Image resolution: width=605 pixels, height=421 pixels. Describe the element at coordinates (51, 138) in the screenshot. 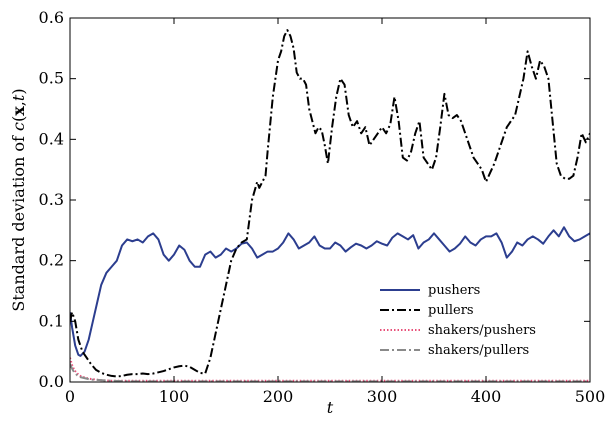

I see `y-tick-label: 0.4` at that location.